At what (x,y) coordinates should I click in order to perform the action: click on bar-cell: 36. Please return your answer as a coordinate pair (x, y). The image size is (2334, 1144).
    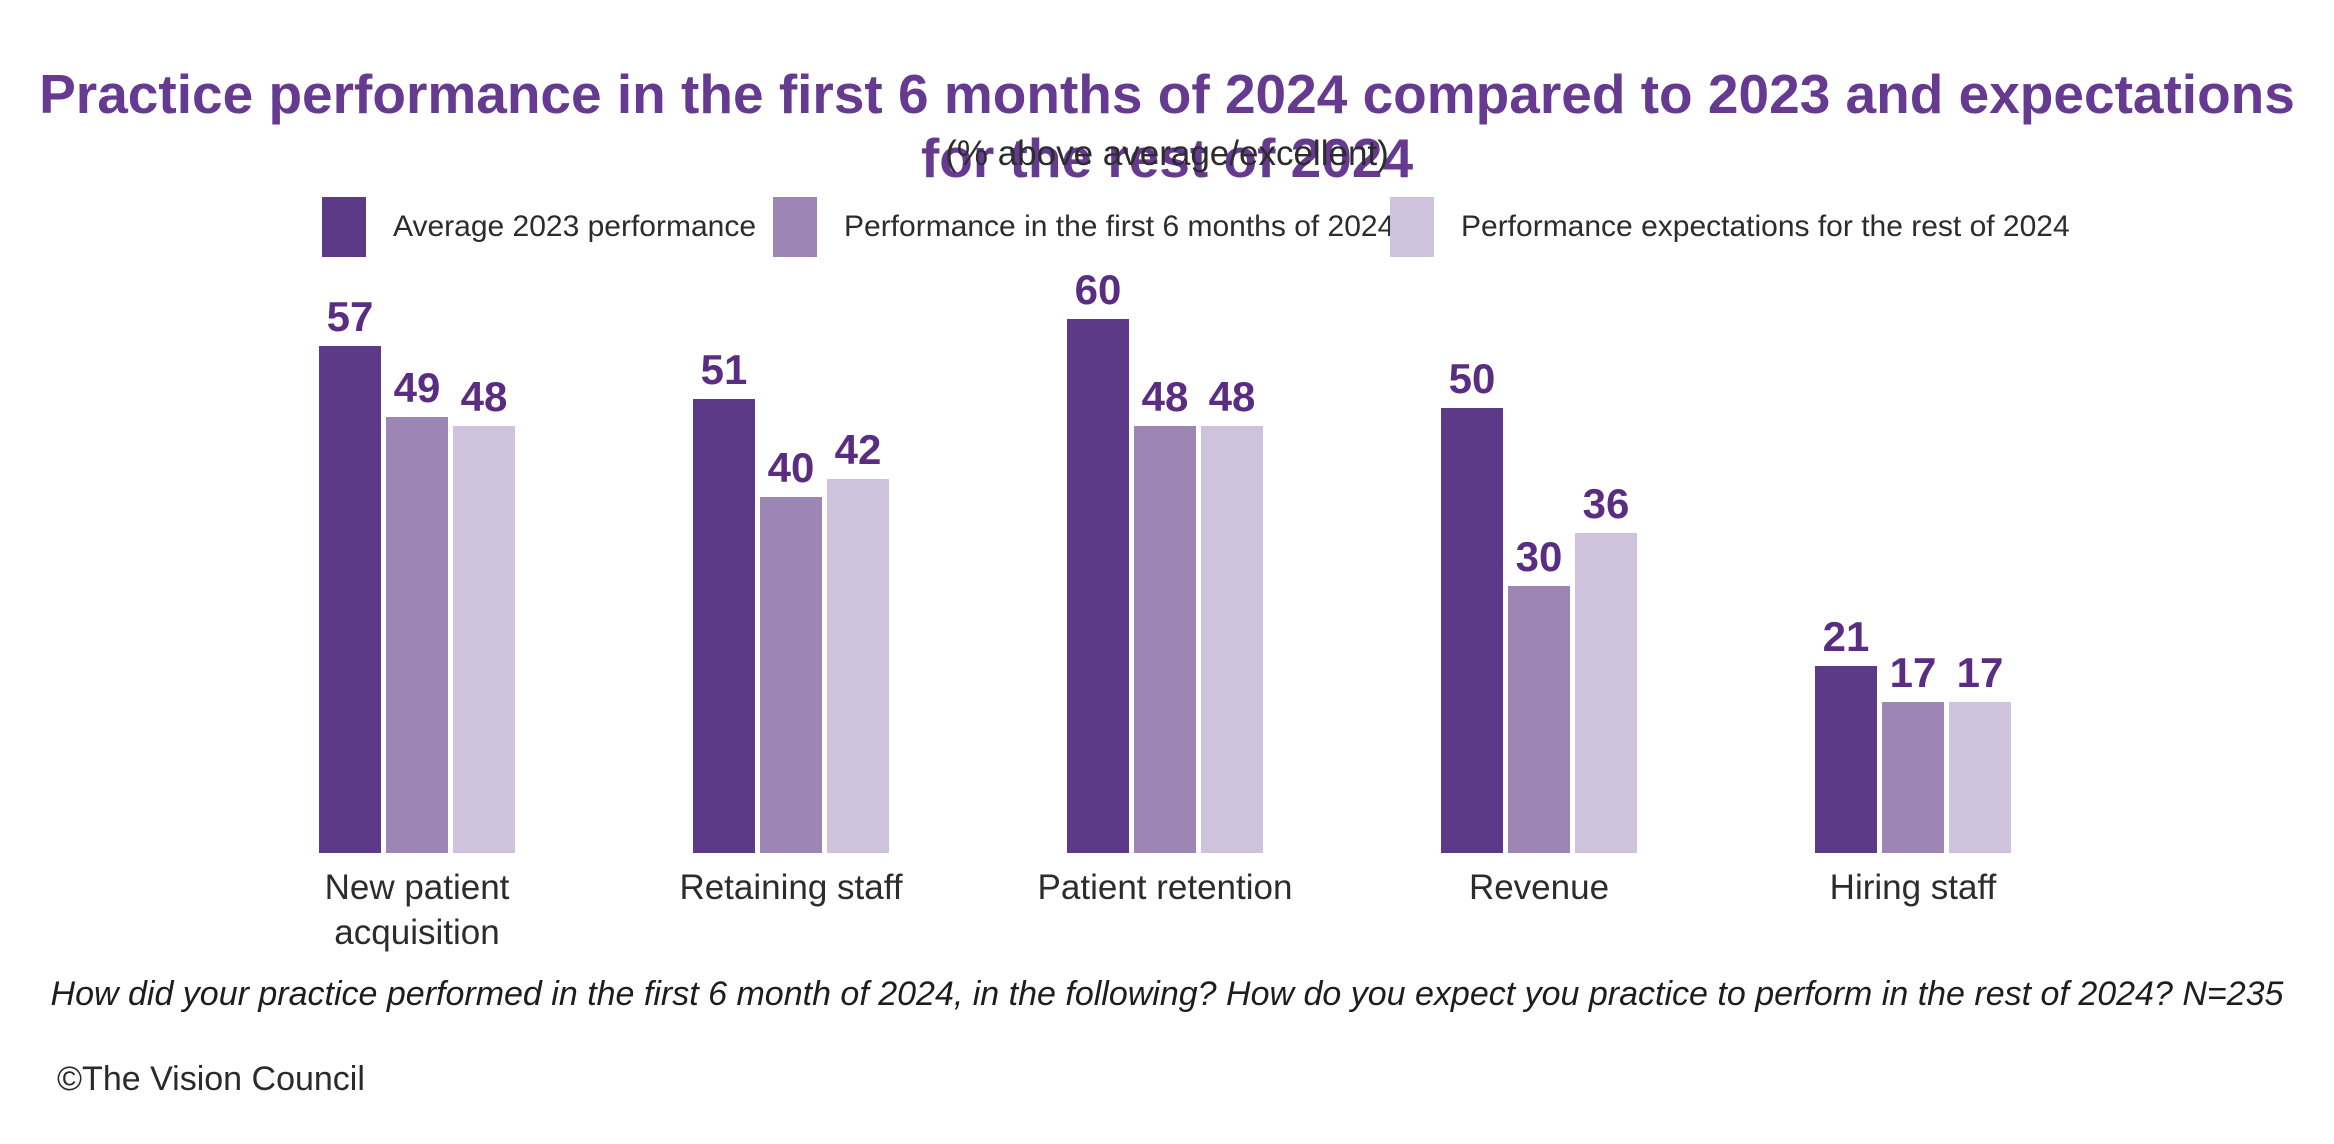
    Looking at the image, I should click on (1606, 667).